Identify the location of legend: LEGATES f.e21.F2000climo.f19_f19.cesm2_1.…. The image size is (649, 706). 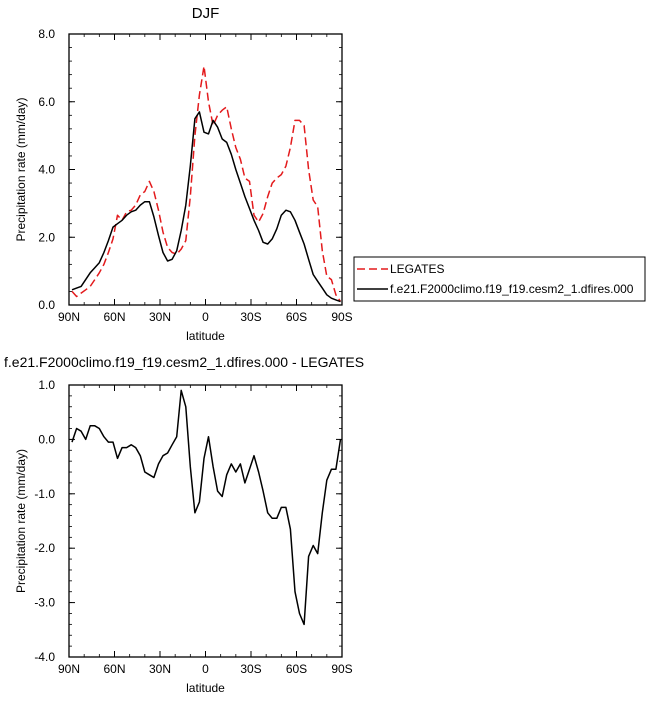
(499, 279).